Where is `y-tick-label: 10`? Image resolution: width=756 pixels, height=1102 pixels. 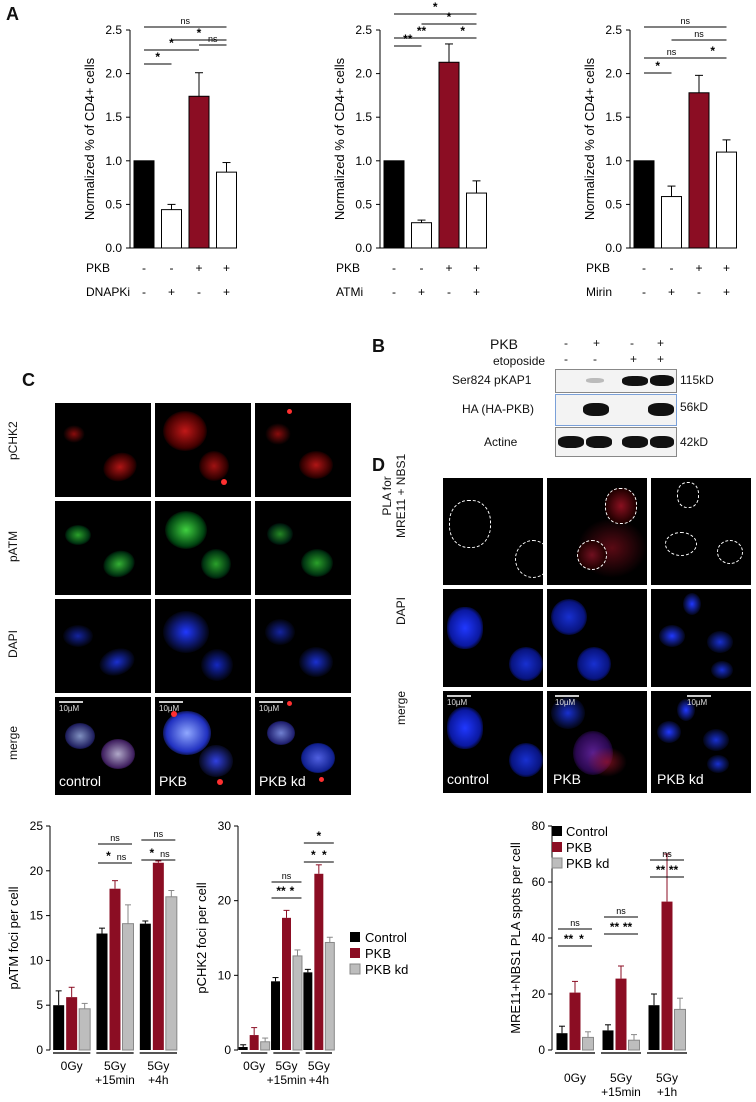 y-tick-label: 10 is located at coordinates (225, 975).